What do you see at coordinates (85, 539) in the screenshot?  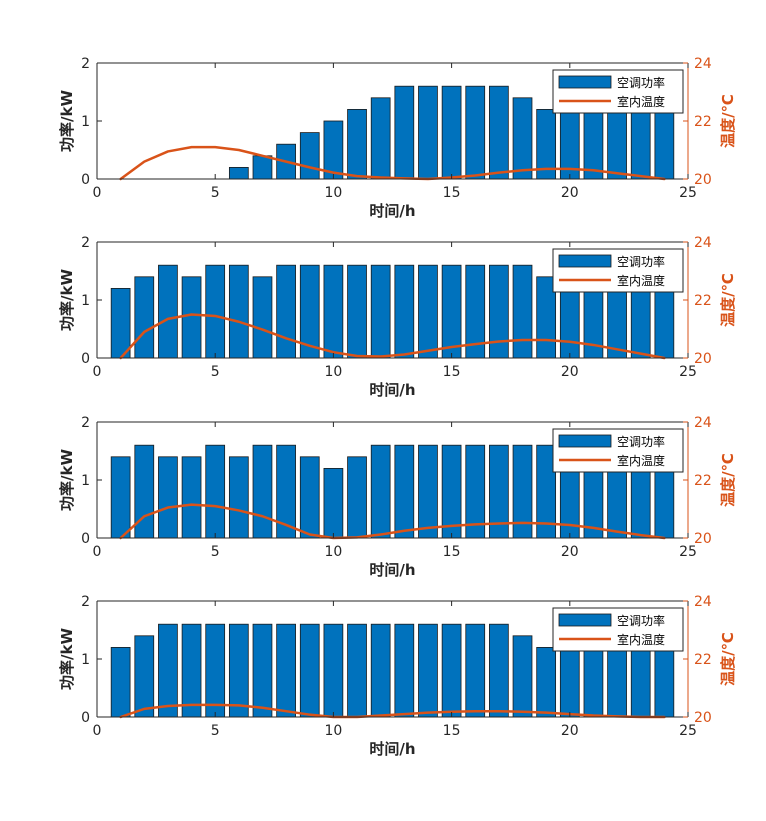 I see `y-tick-label: 0` at bounding box center [85, 539].